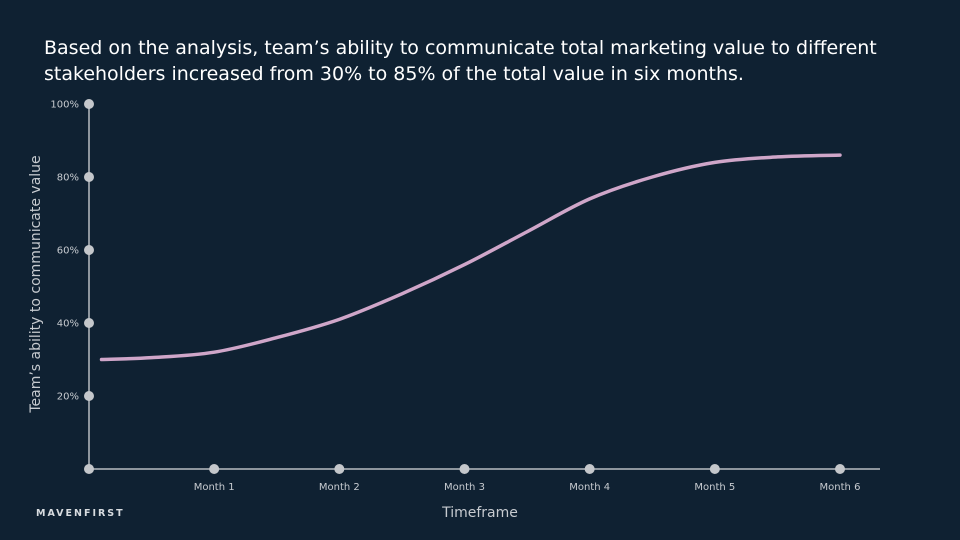  Describe the element at coordinates (72, 286) in the screenshot. I see `y-ticks: 20% 40% 60% 80% 100%` at that location.